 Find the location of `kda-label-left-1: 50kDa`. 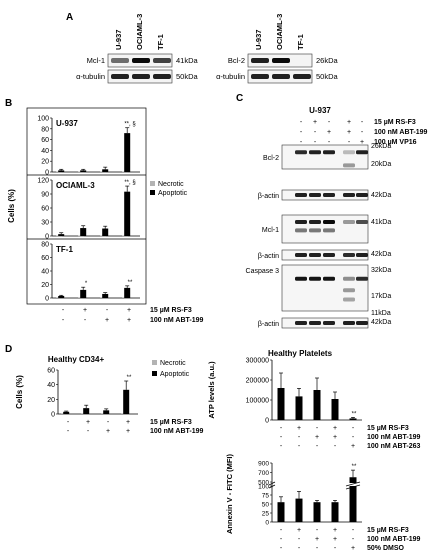

kda-label-left-1: 50kDa is located at coordinates (187, 76).